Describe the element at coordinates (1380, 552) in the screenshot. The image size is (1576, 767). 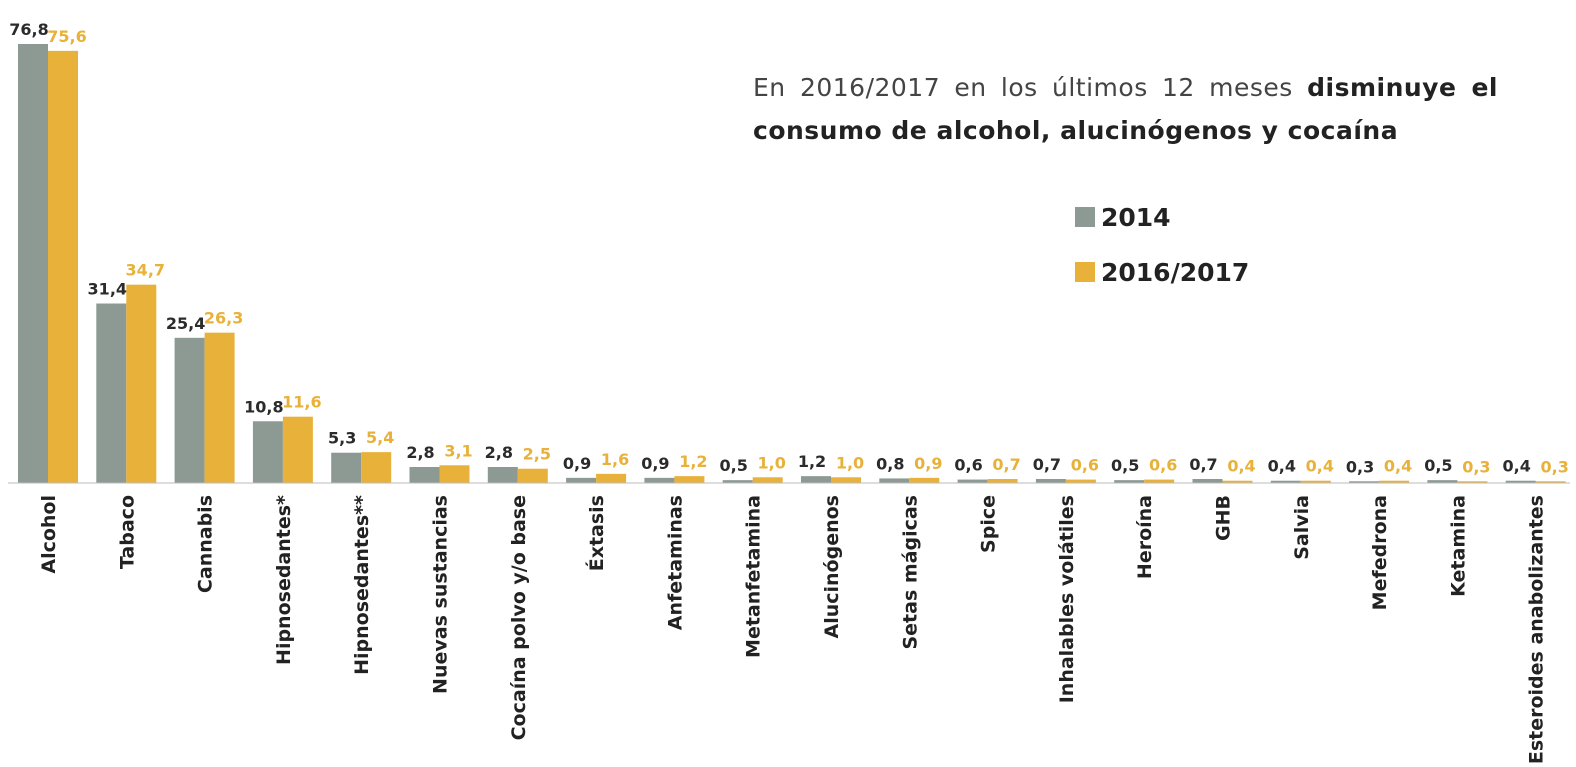
I see `category-label: Mefedrona` at that location.